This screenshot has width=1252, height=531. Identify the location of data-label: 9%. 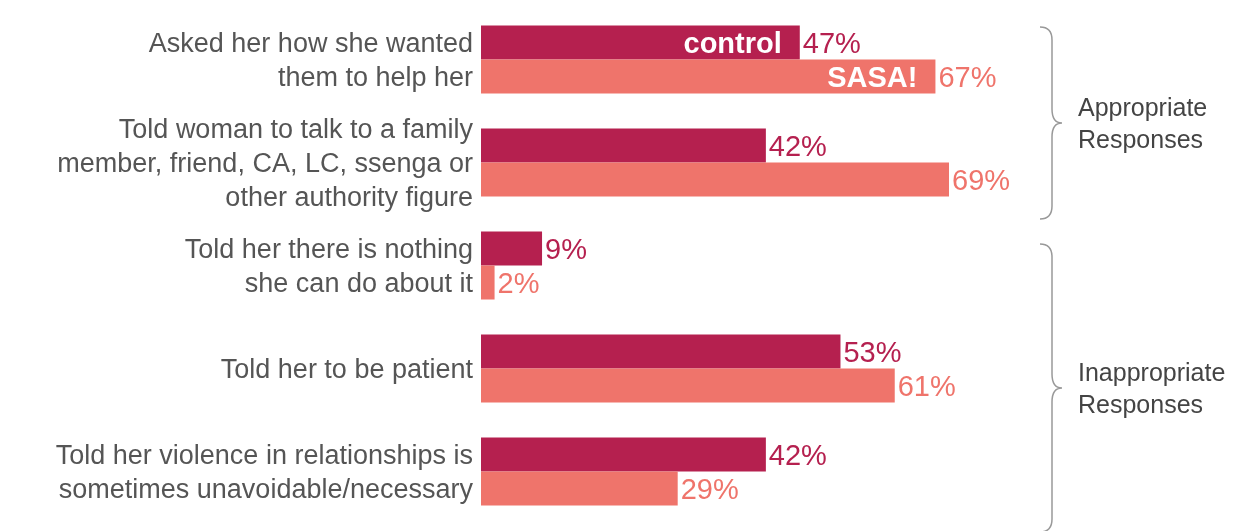
(566, 248).